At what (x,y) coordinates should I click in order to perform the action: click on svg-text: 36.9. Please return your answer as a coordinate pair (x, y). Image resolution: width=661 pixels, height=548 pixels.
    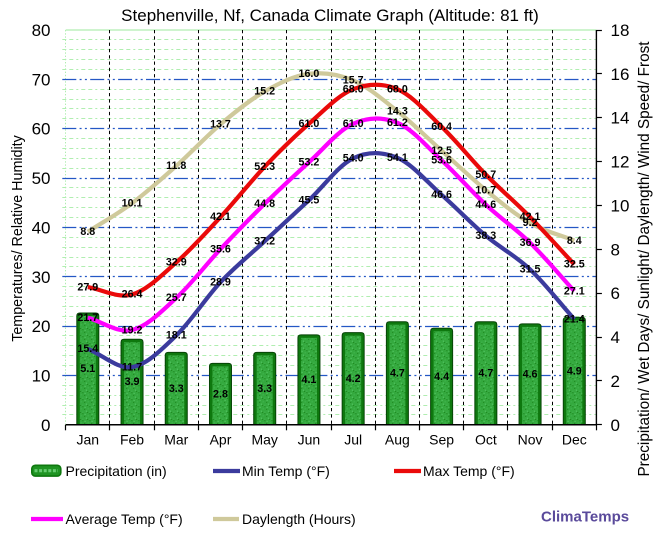
    Looking at the image, I should click on (530, 243).